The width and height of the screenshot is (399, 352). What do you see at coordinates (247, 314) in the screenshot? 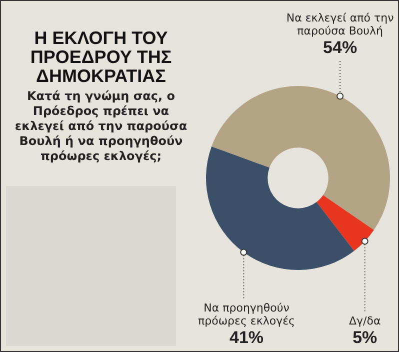
I see `slice-label: Να προηγηθούν πρόωρες εκλογές` at bounding box center [247, 314].